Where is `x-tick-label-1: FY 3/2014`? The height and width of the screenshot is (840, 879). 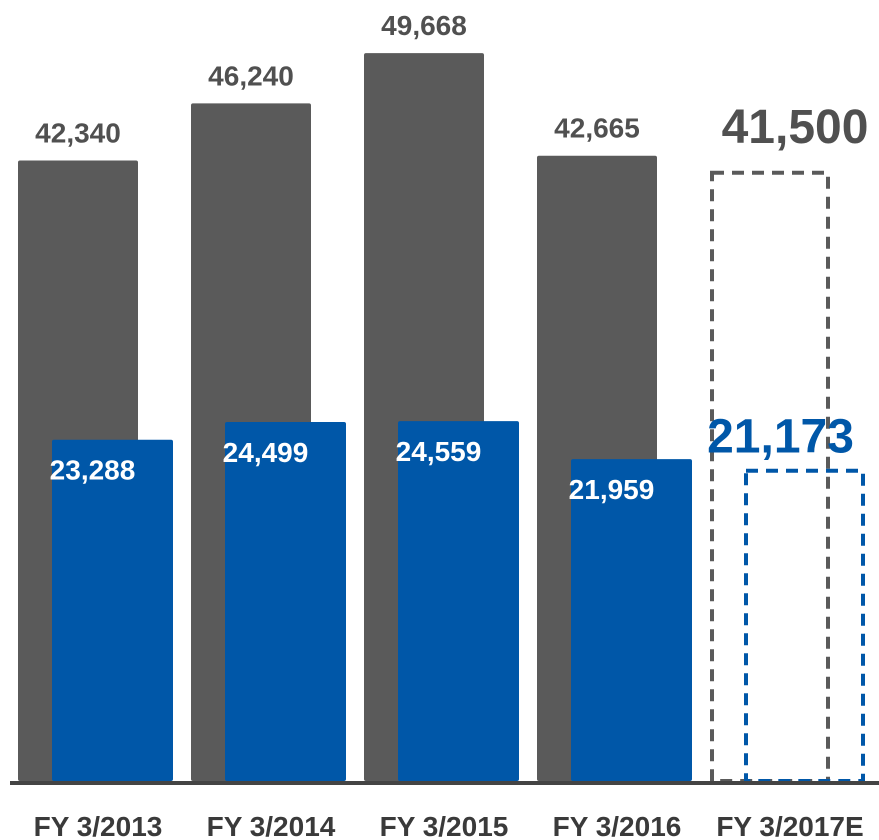 x-tick-label-1: FY 3/2014 is located at coordinates (271, 825).